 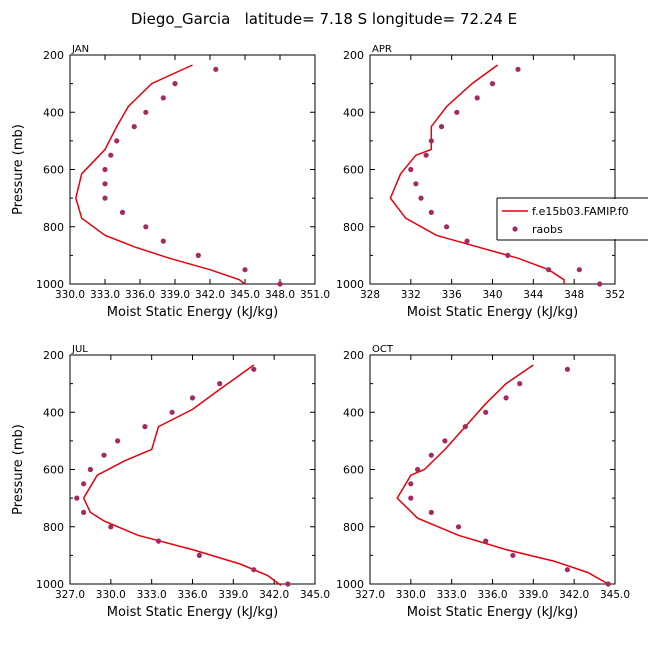 I want to click on xtick-label: 332, so click(x=411, y=295).